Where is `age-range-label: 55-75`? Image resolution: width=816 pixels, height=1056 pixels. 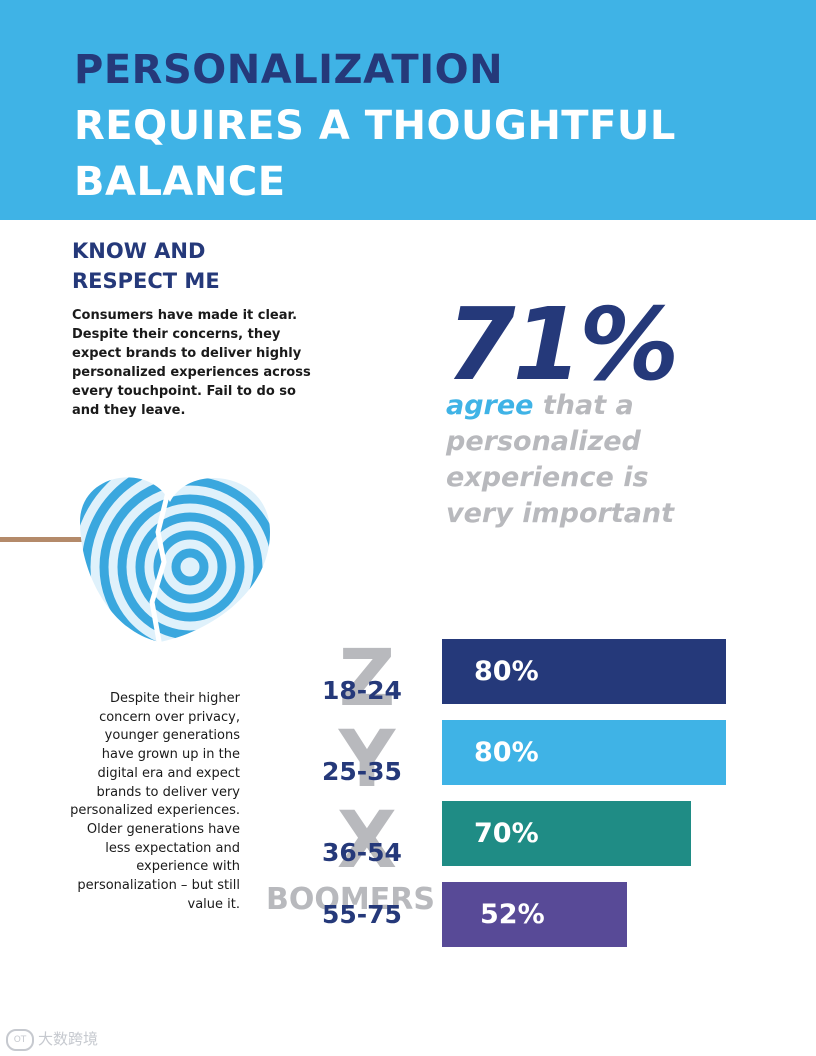
age-range-label: 55-75 is located at coordinates (362, 914).